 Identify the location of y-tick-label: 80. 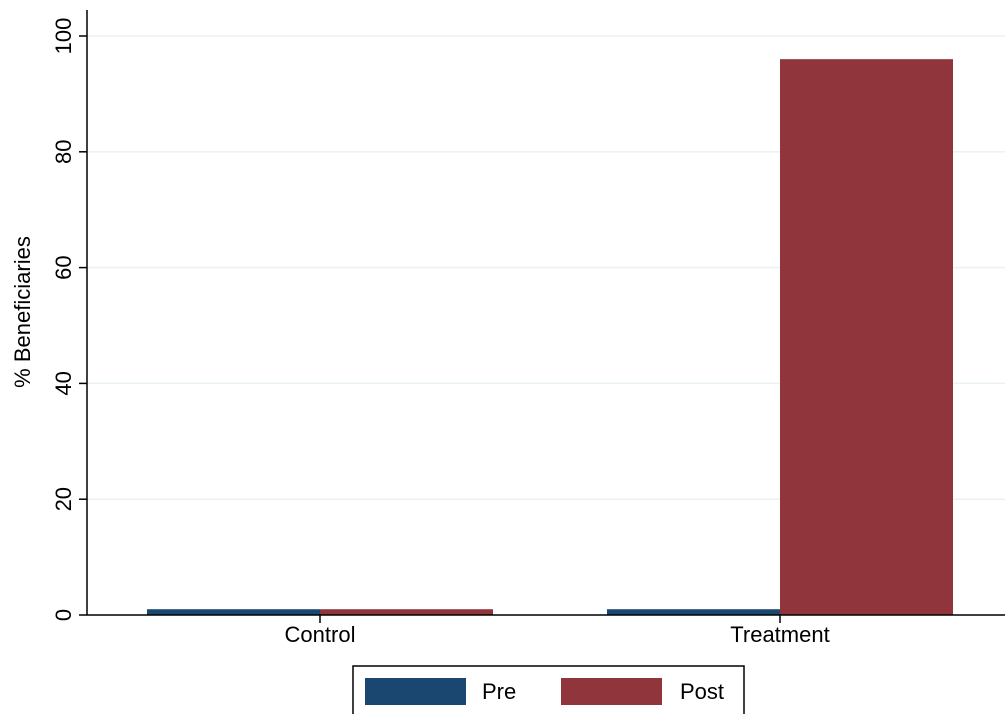
(63, 152).